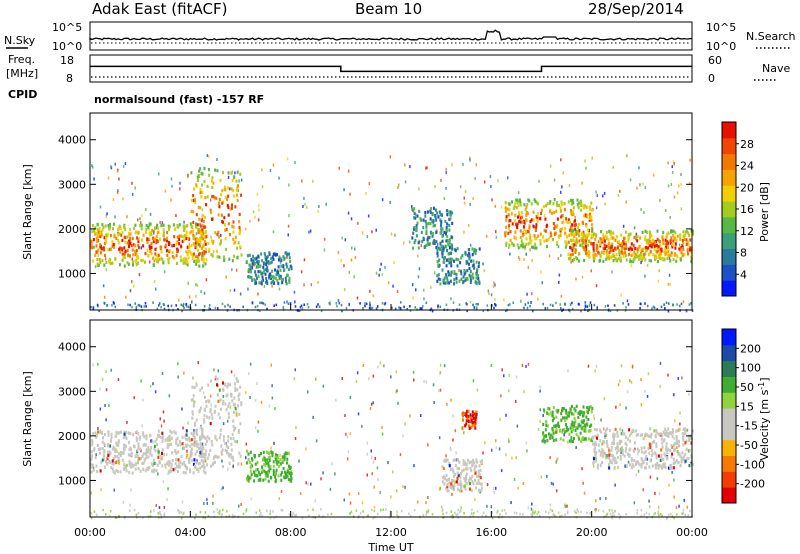 This screenshot has height=554, width=800. Describe the element at coordinates (90, 532) in the screenshot. I see `xtick-label: 00:00` at that location.